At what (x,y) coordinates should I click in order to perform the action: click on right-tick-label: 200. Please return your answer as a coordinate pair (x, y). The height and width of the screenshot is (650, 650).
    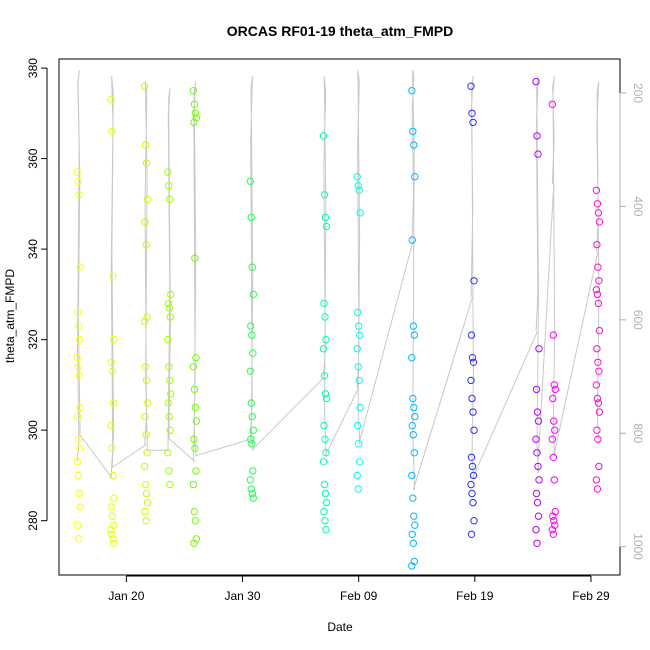
    Looking at the image, I should click on (638, 93).